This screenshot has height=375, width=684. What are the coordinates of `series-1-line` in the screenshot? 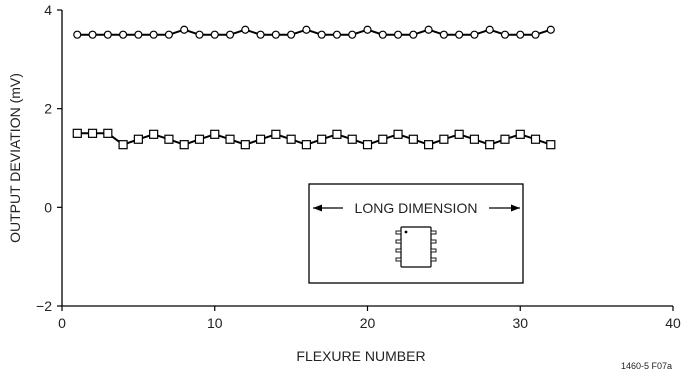 It's located at (314, 32).